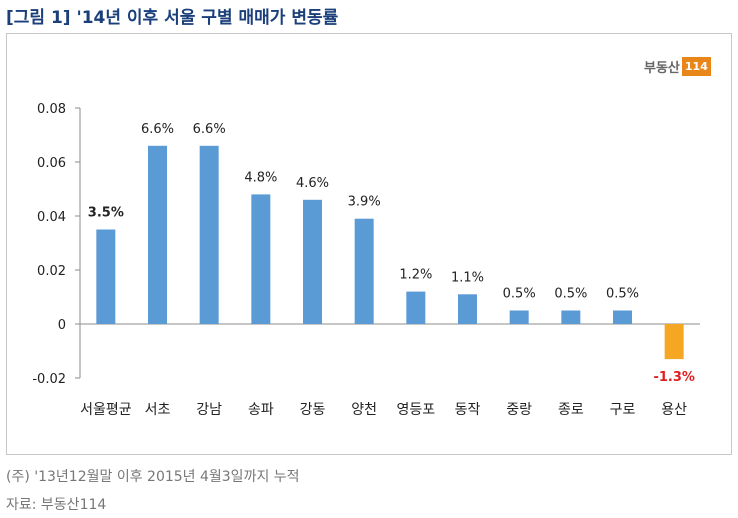 The image size is (738, 518). What do you see at coordinates (674, 410) in the screenshot?
I see `x-tick-label: 용산` at bounding box center [674, 410].